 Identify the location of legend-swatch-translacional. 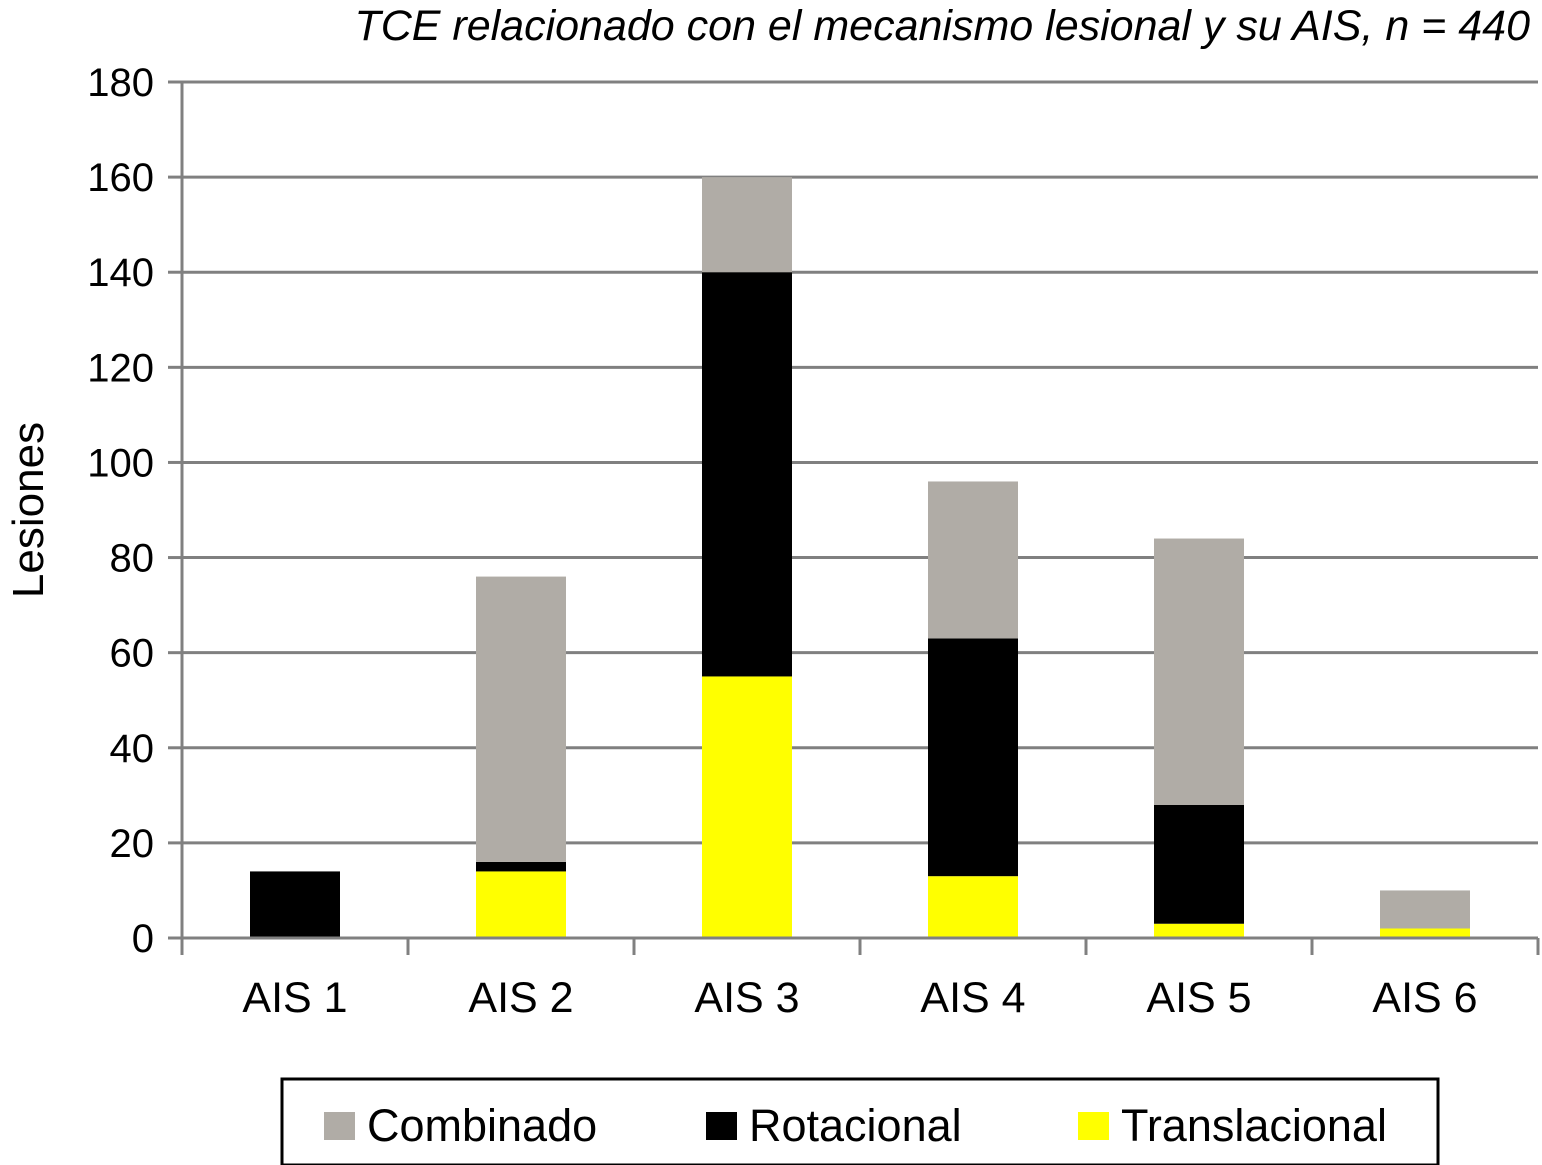
(1093, 1126).